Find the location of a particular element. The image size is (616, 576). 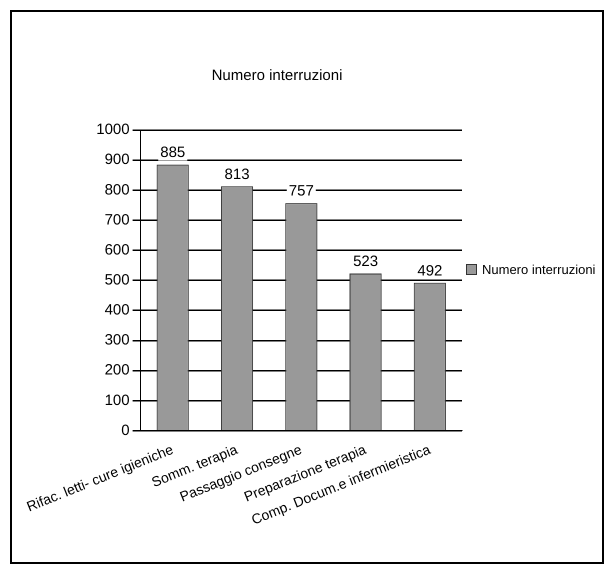

data-label: 492 is located at coordinates (429, 271).